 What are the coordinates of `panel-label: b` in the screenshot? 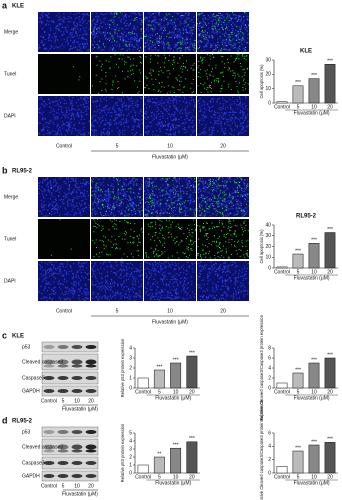 It's located at (5, 170).